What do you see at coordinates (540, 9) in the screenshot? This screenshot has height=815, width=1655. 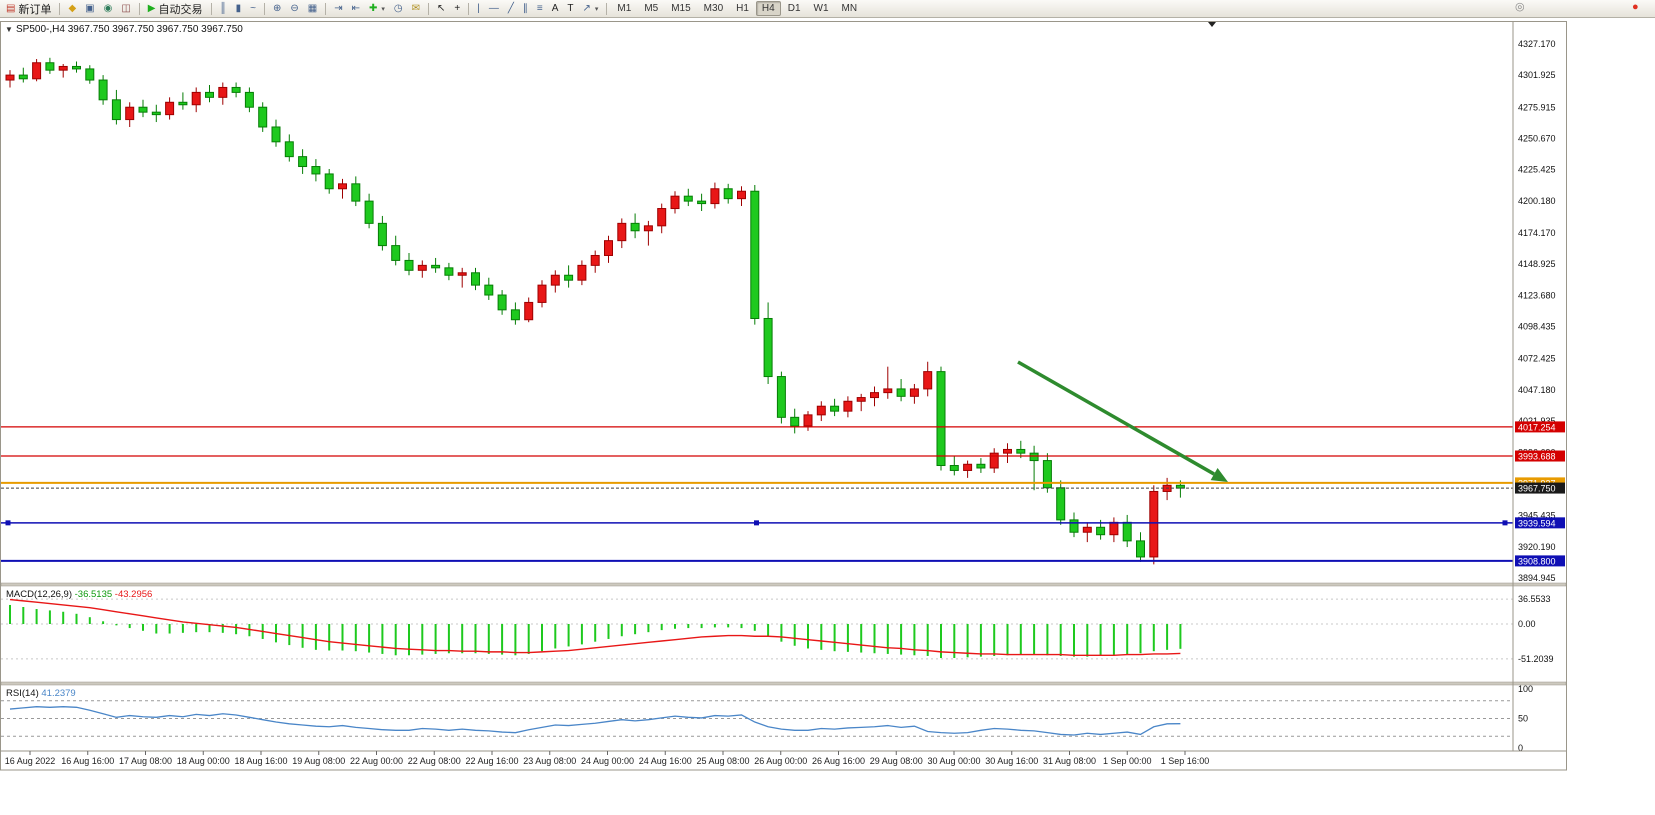 I see `fibonacci-icon: ≡` at bounding box center [540, 9].